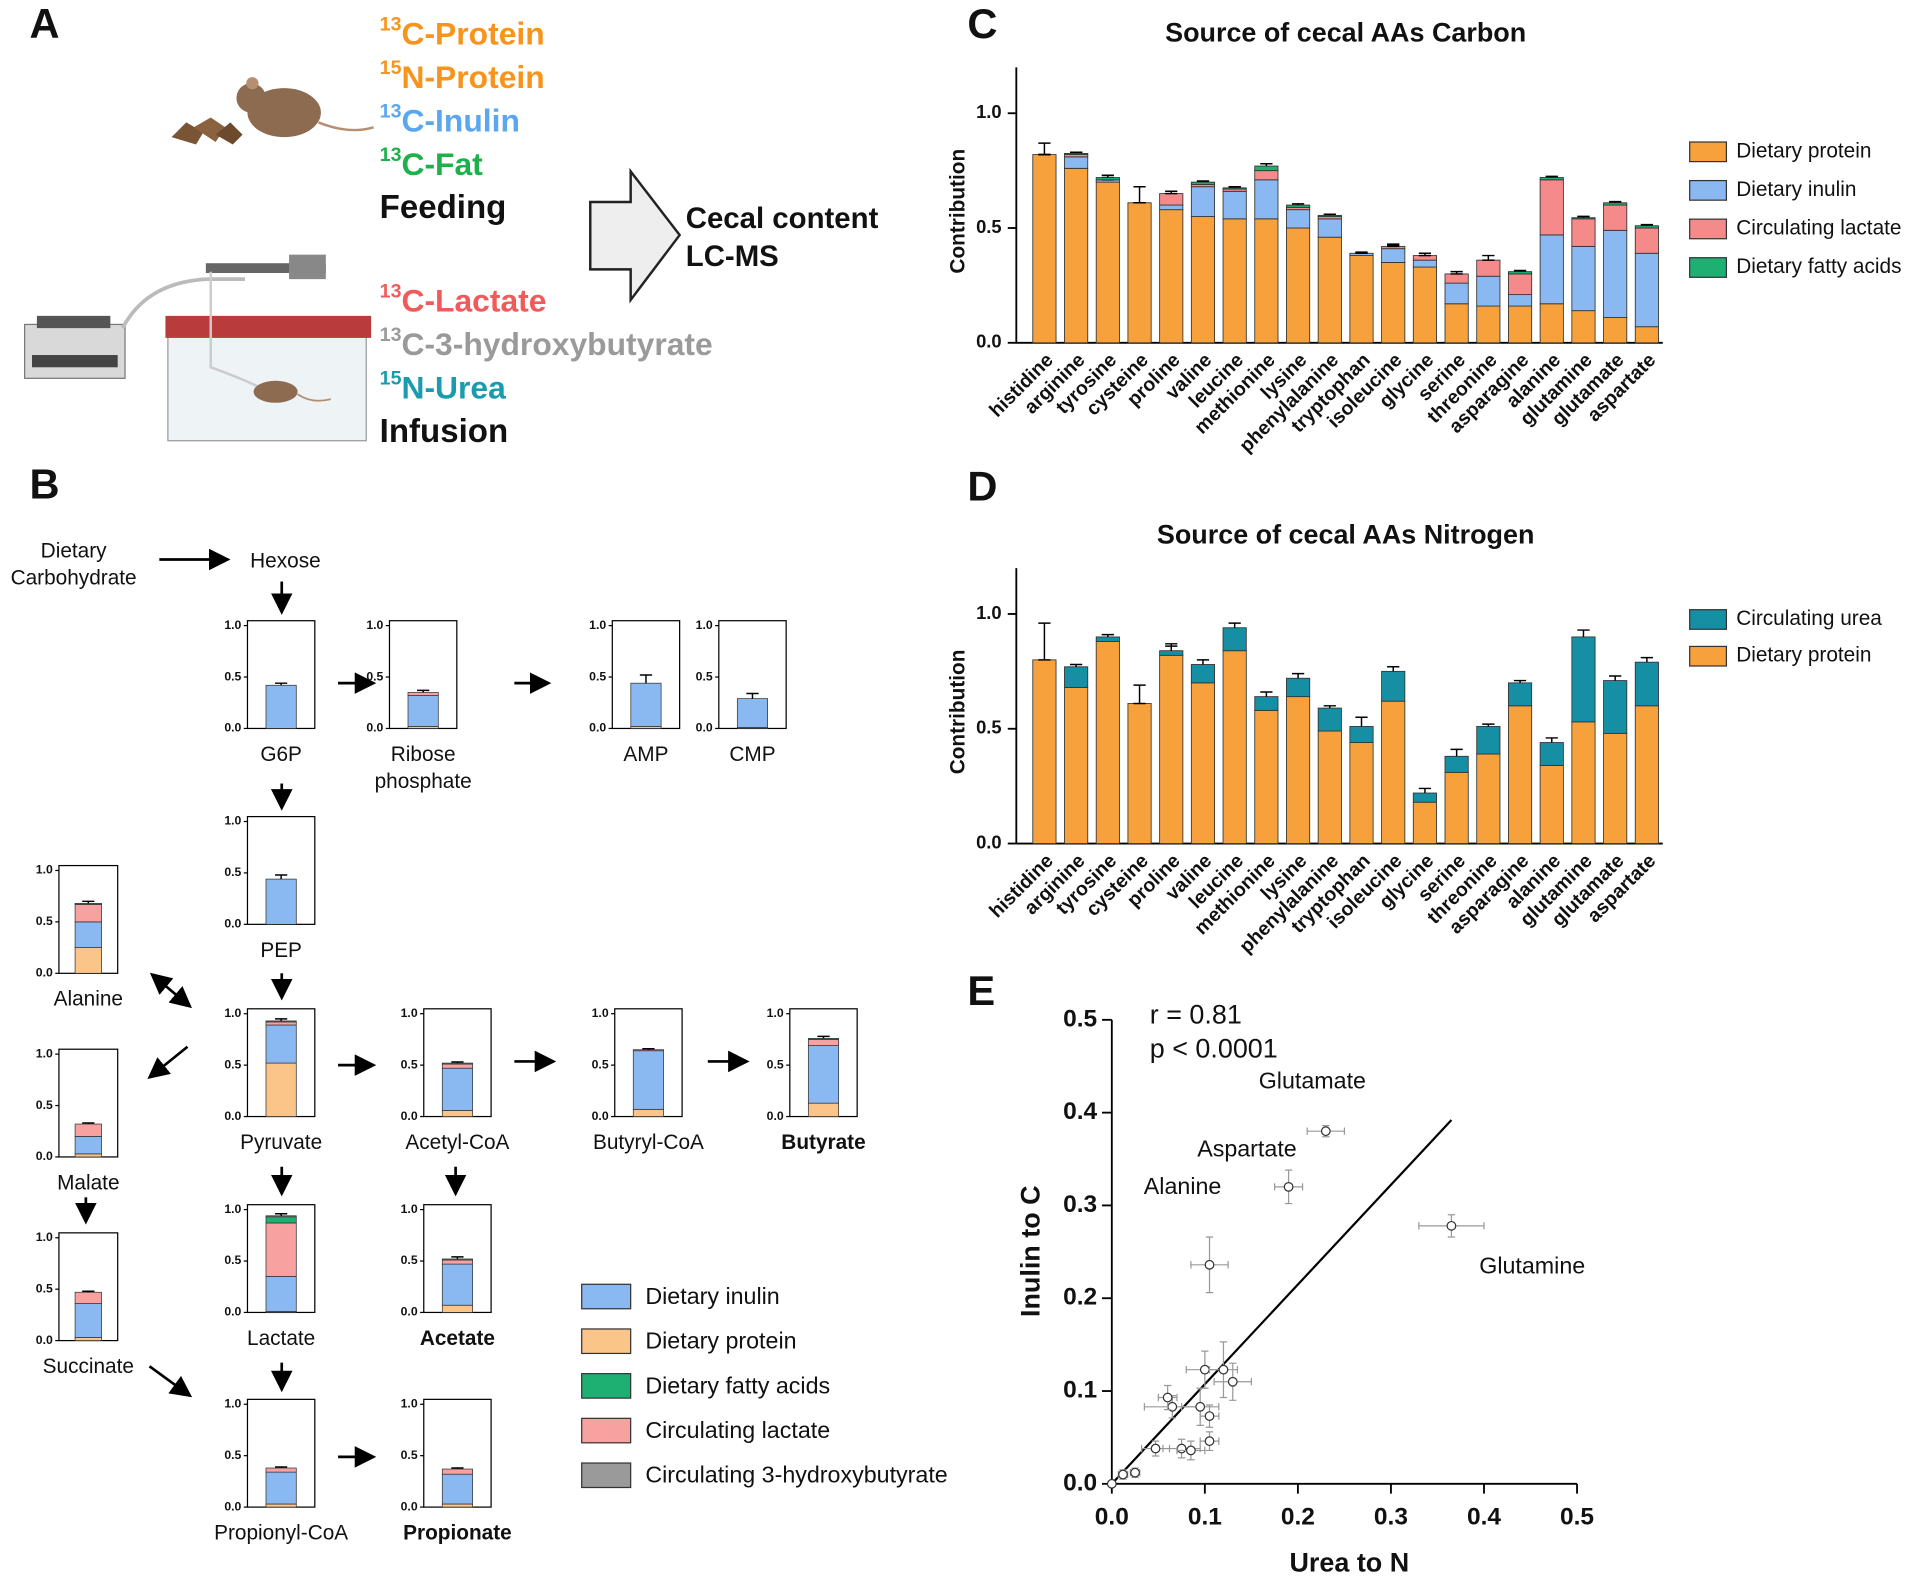 This screenshot has width=1920, height=1583. I want to click on legend-label: Circulating lactate, so click(1818, 227).